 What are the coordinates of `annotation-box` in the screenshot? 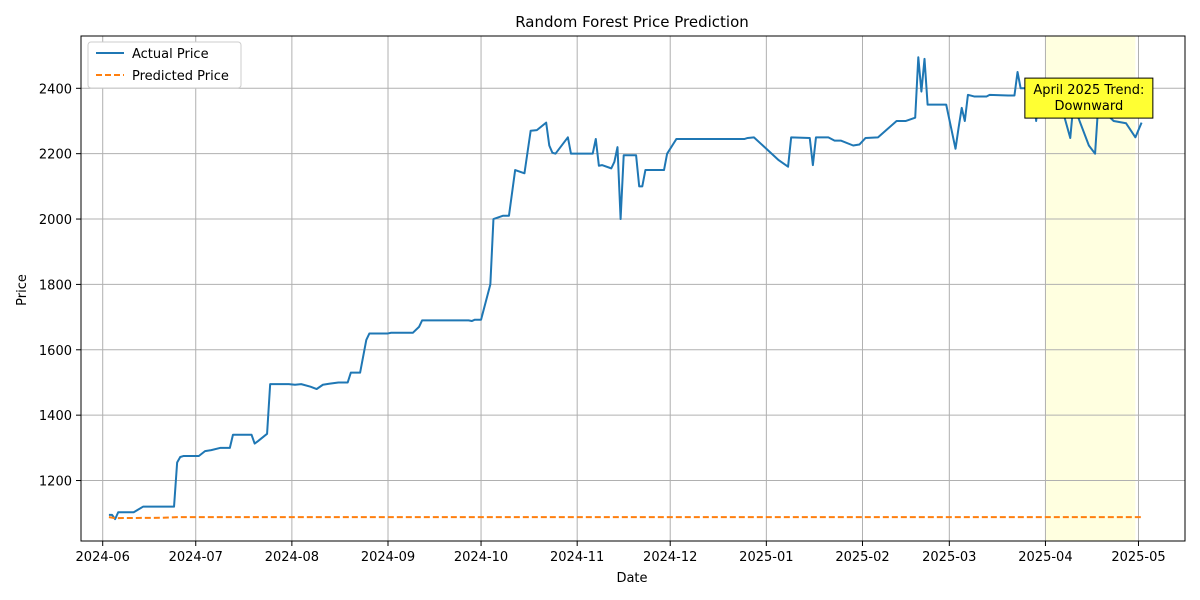 It's located at (1089, 98).